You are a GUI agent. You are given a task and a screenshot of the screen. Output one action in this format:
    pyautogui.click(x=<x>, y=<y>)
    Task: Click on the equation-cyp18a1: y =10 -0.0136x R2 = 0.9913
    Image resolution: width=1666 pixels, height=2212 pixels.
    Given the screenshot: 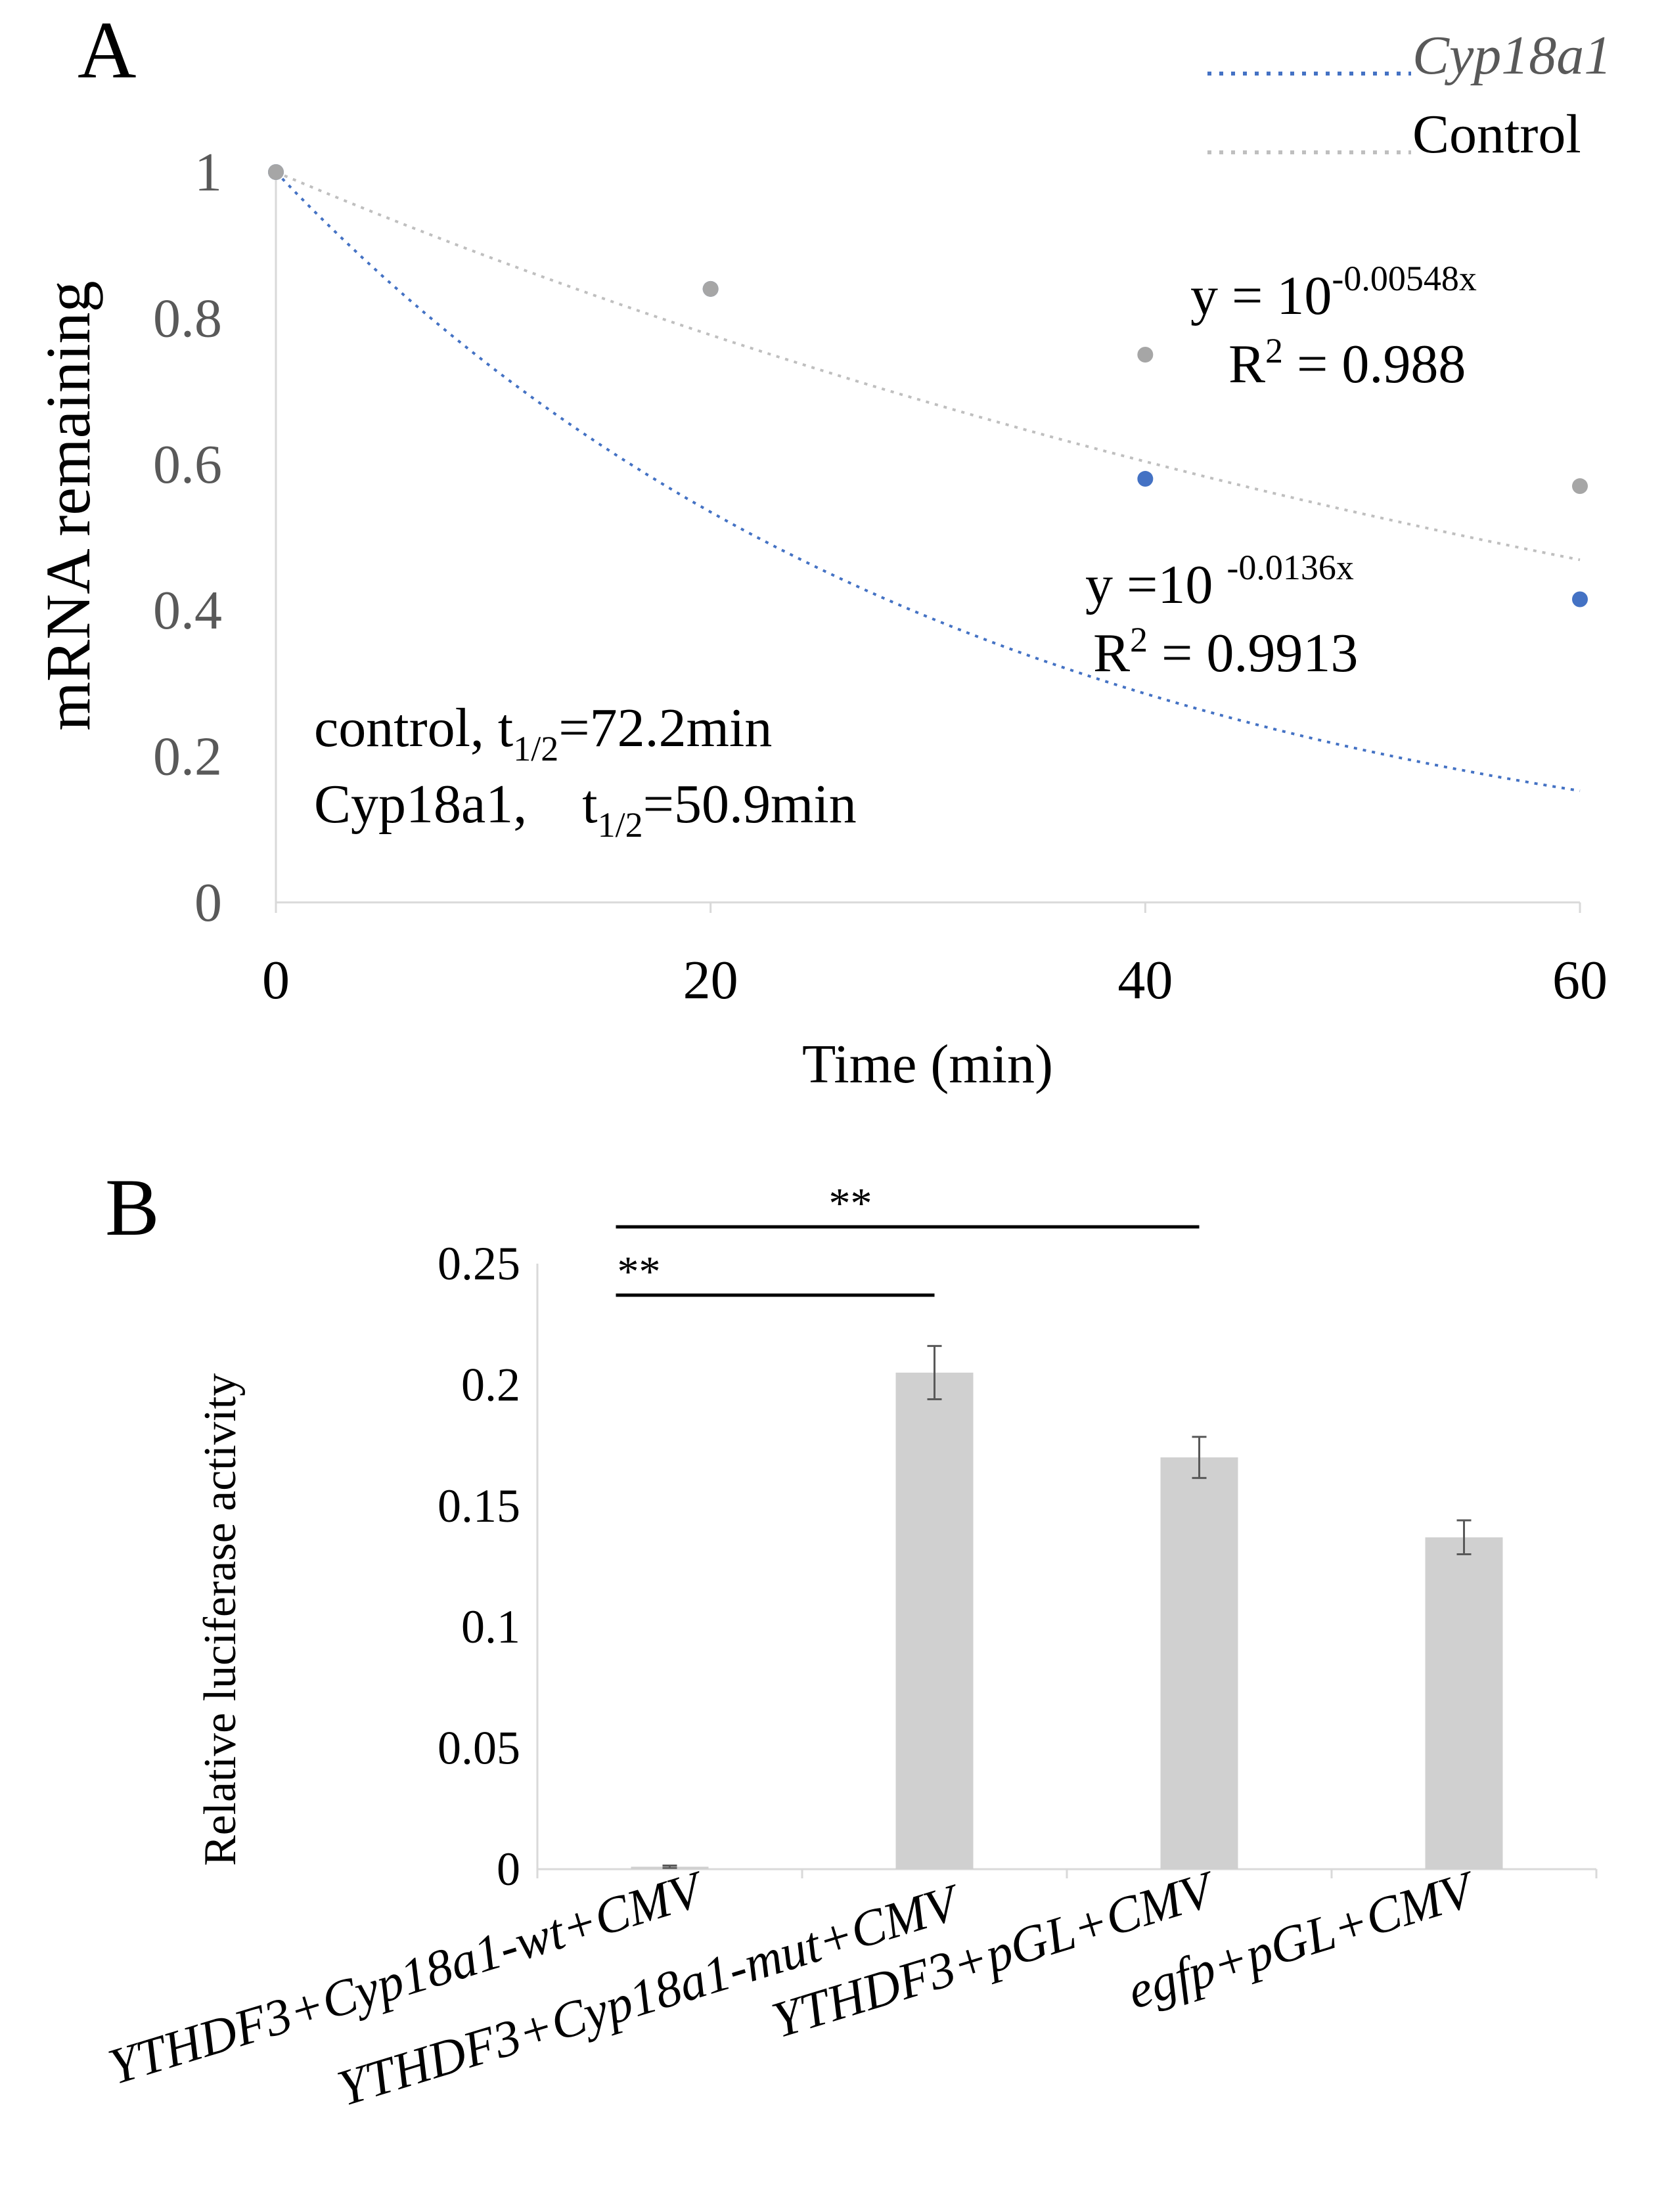 What is the action you would take?
    pyautogui.click(x=1221, y=616)
    